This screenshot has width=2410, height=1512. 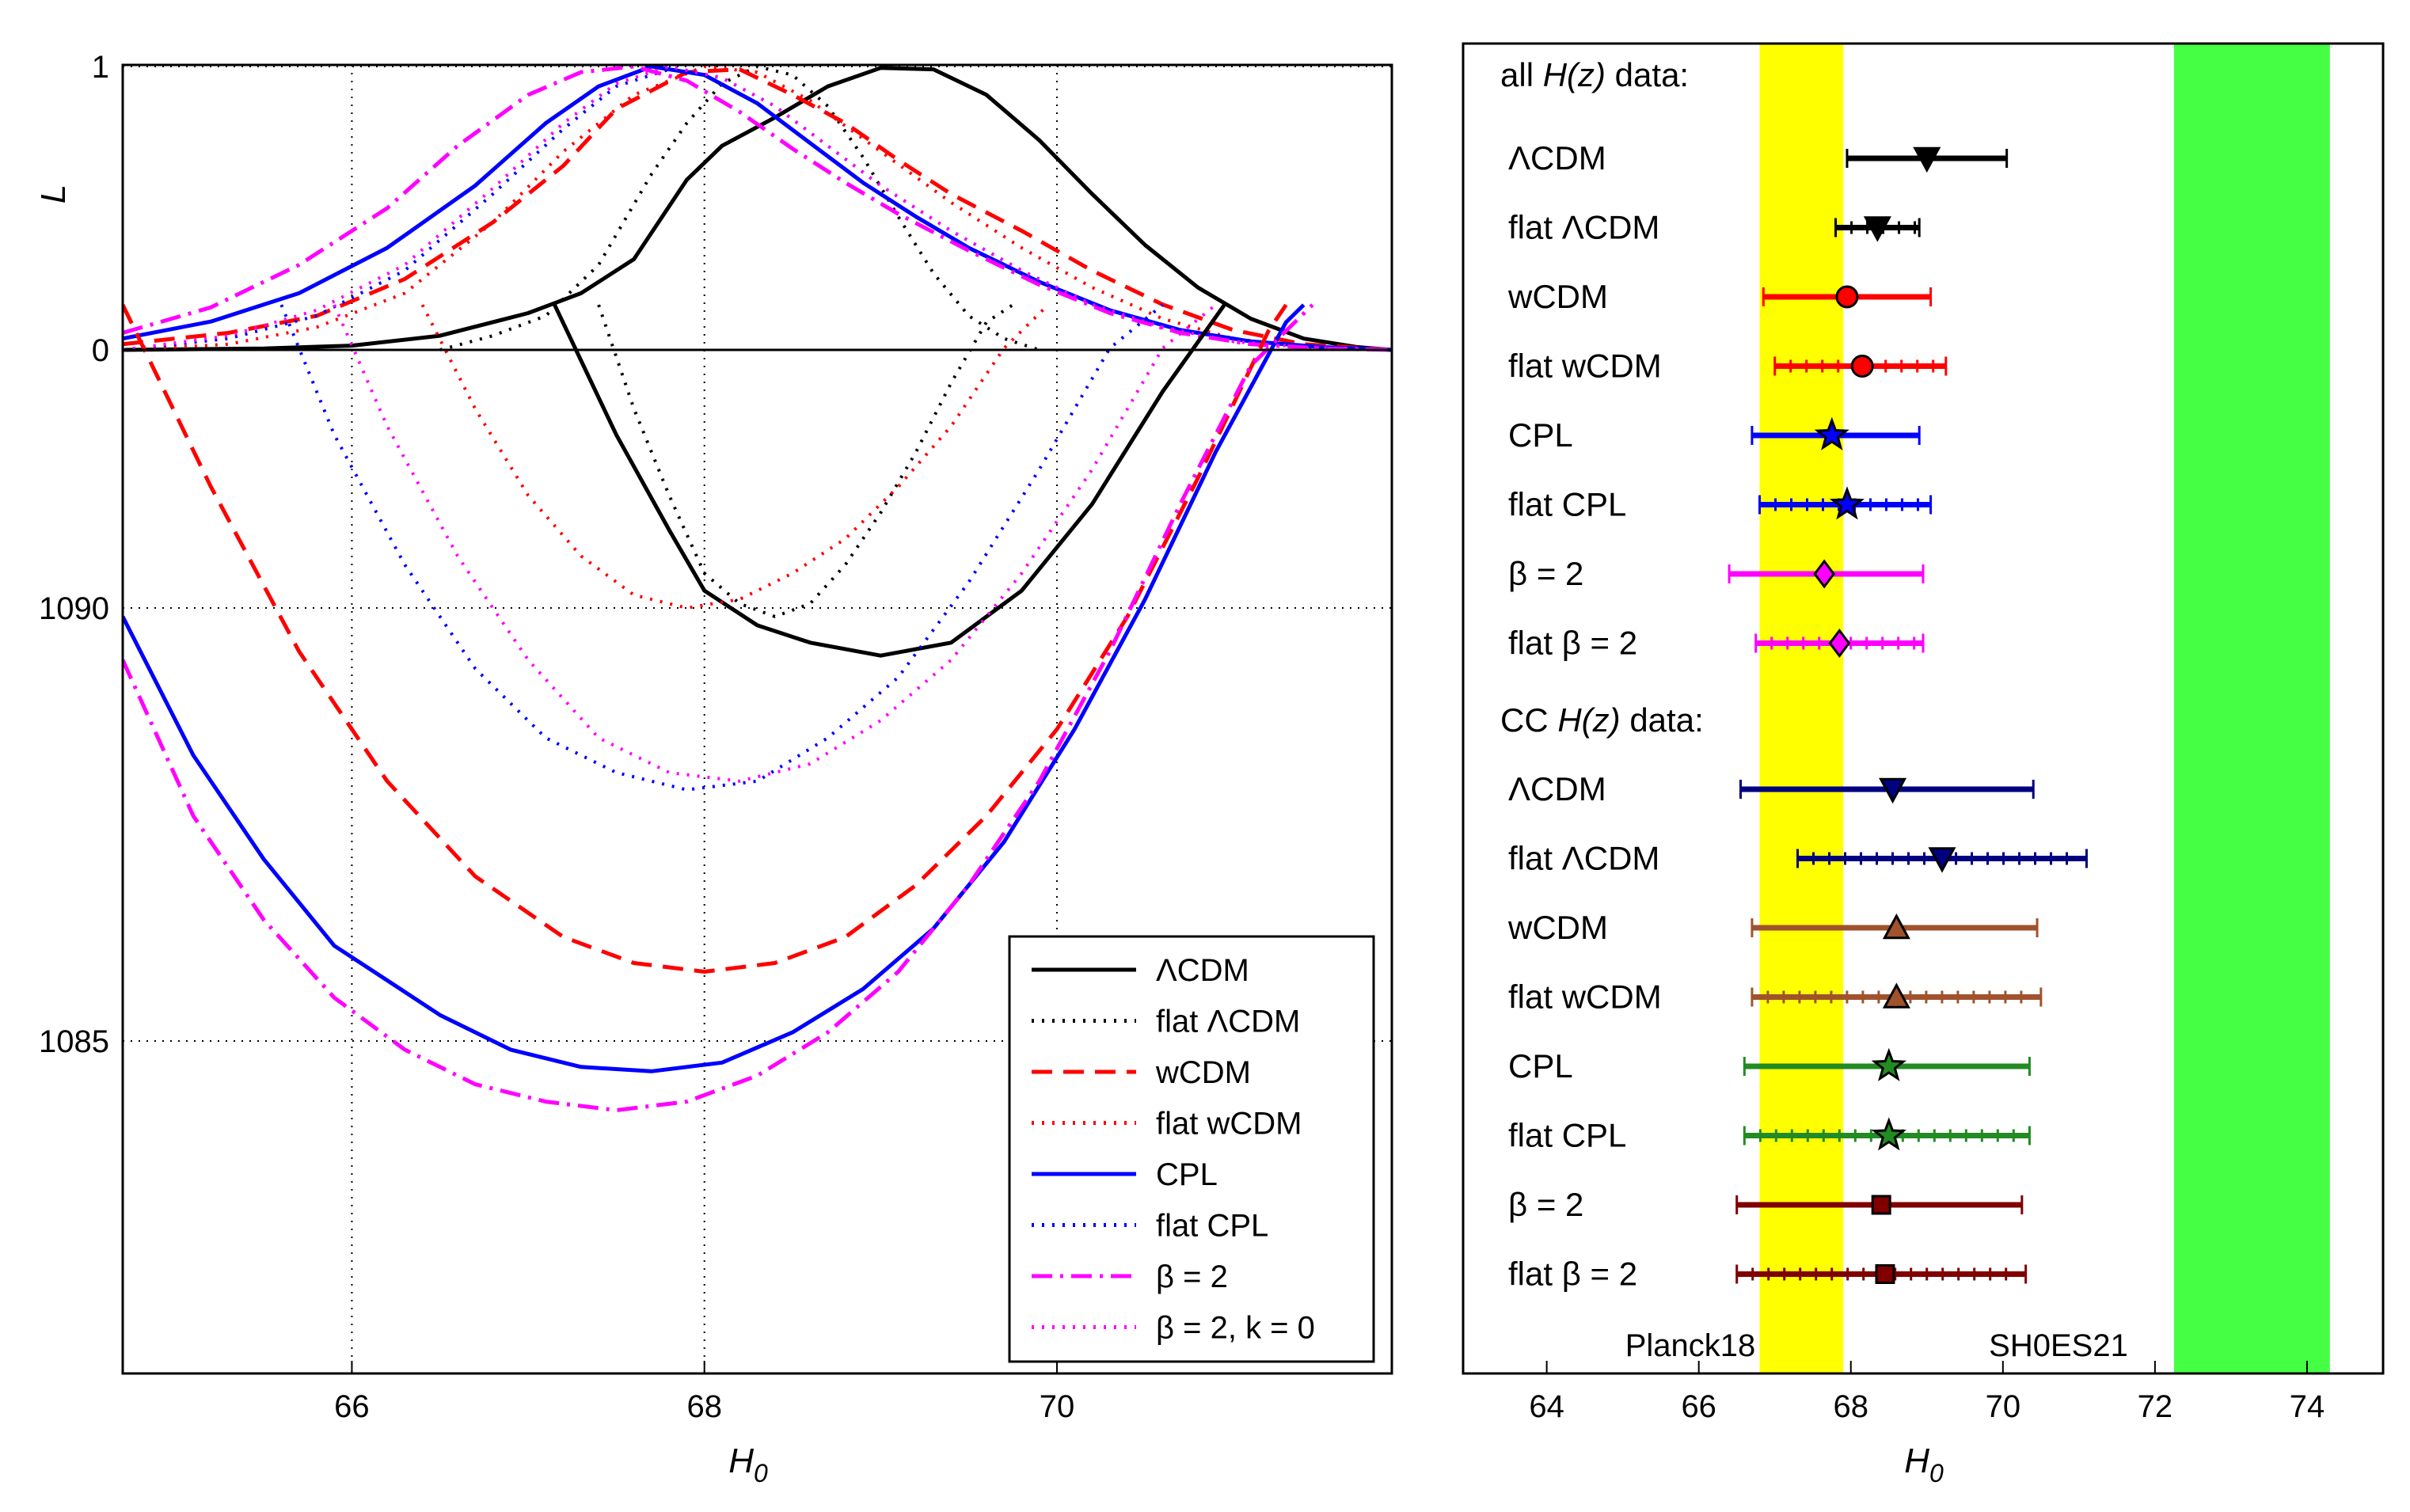 What do you see at coordinates (2251, 708) in the screenshot?
I see `band-sh0es21` at bounding box center [2251, 708].